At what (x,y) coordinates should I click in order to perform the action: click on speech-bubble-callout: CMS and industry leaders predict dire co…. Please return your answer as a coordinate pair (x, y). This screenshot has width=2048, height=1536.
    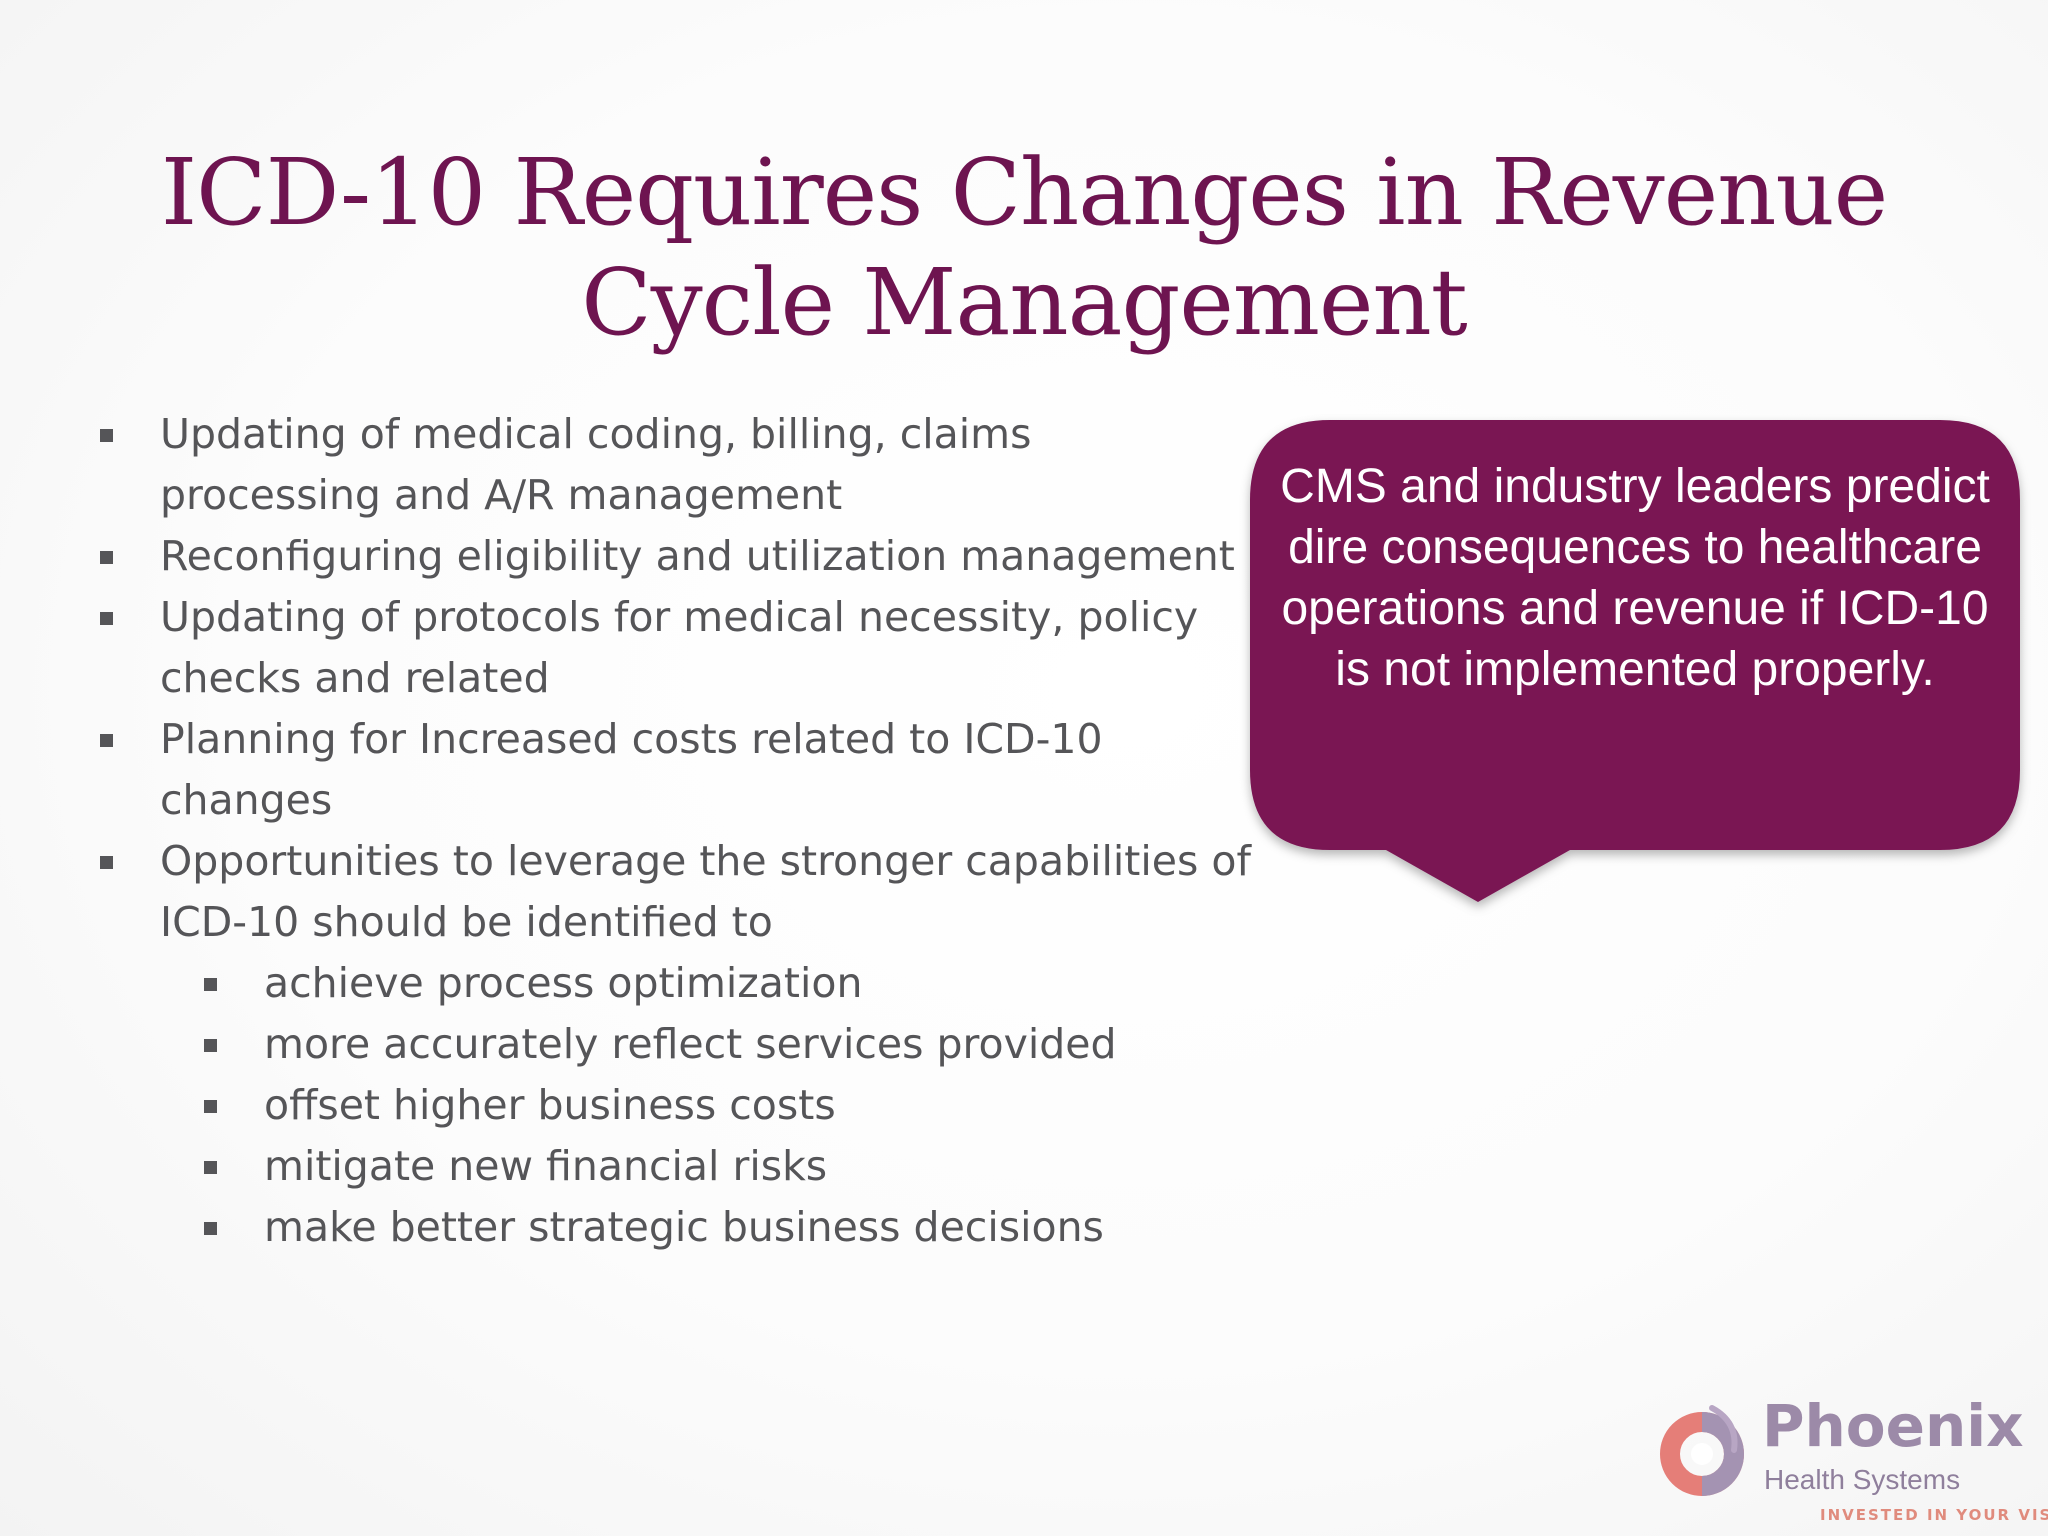
    Looking at the image, I should click on (1635, 661).